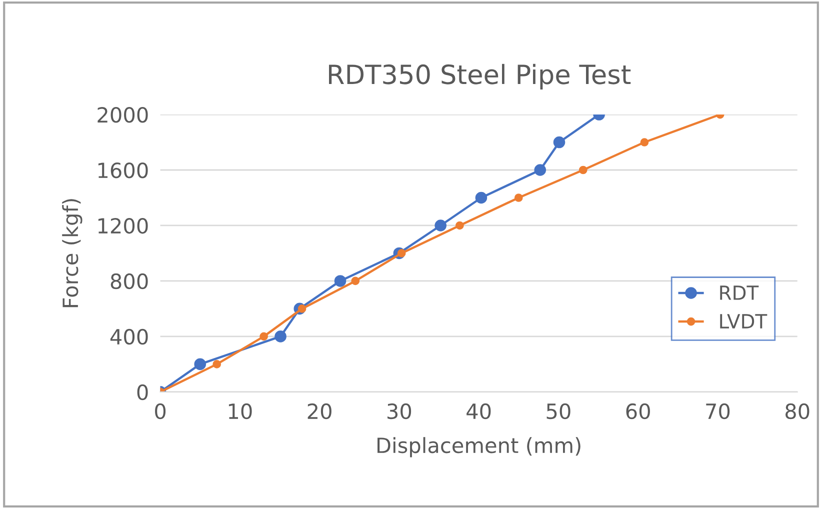 The height and width of the screenshot is (509, 822). I want to click on x-tick-label: 70, so click(718, 411).